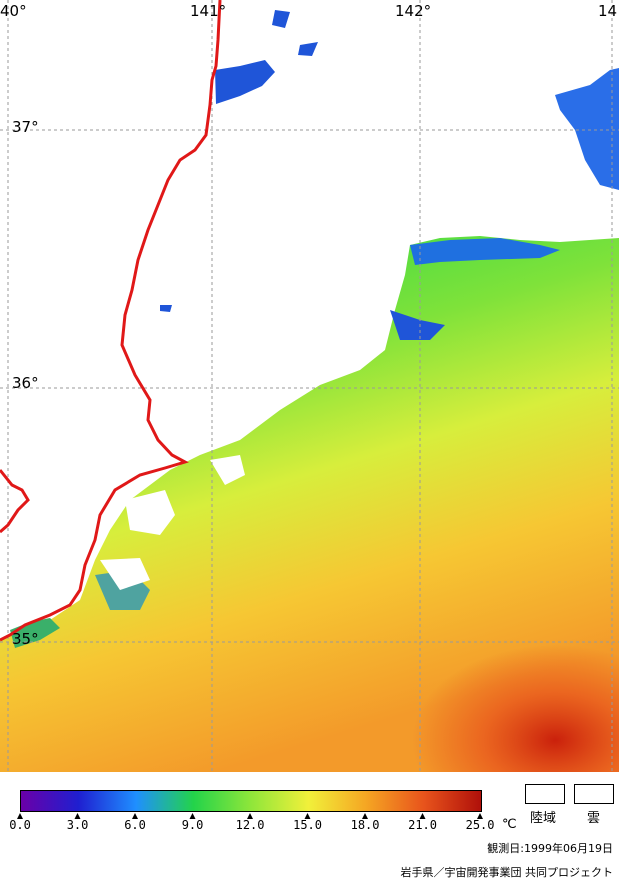  I want to click on colorbar-tick-marks, so click(250, 816).